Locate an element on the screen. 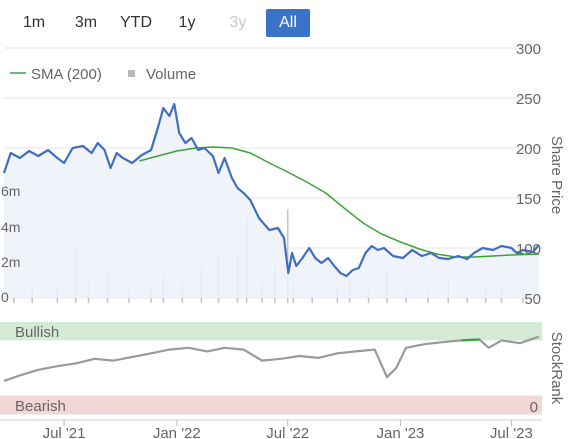 This screenshot has width=579, height=439. volume-tick-label: 6m is located at coordinates (10, 191).